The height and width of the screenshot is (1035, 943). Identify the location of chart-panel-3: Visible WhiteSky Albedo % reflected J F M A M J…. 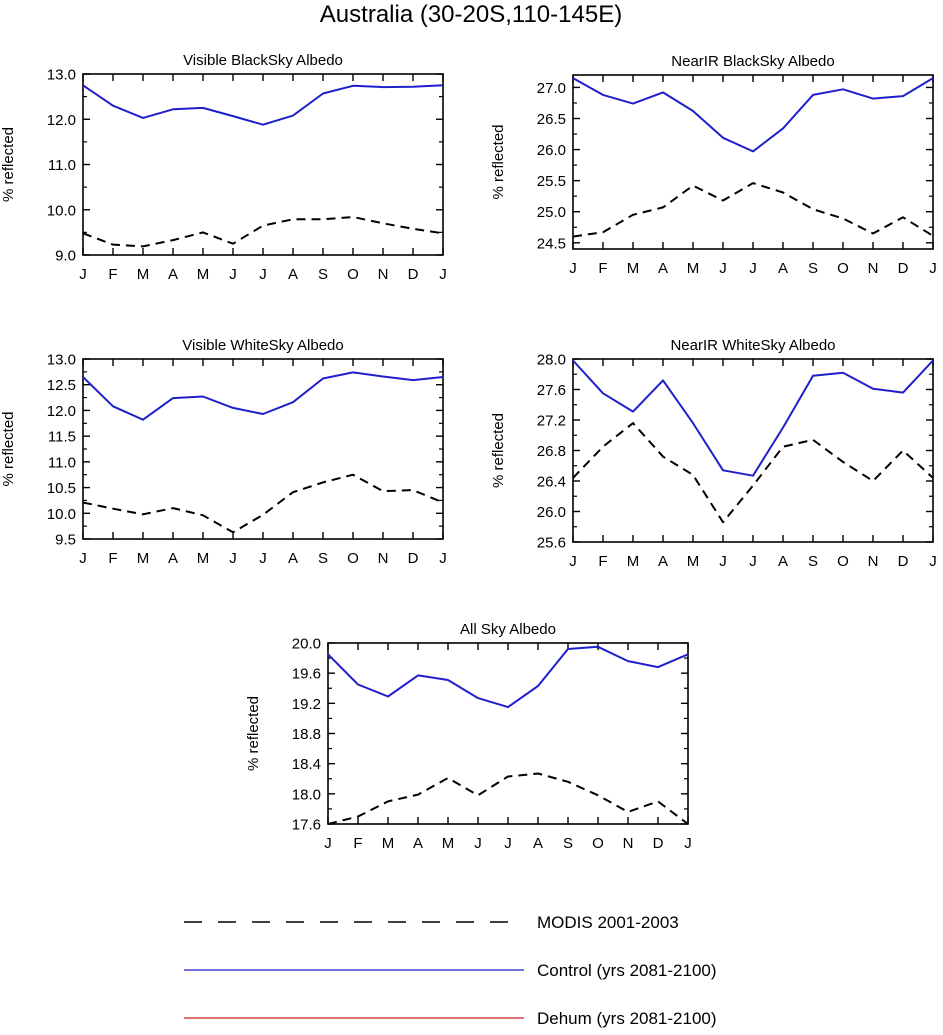
(223, 452).